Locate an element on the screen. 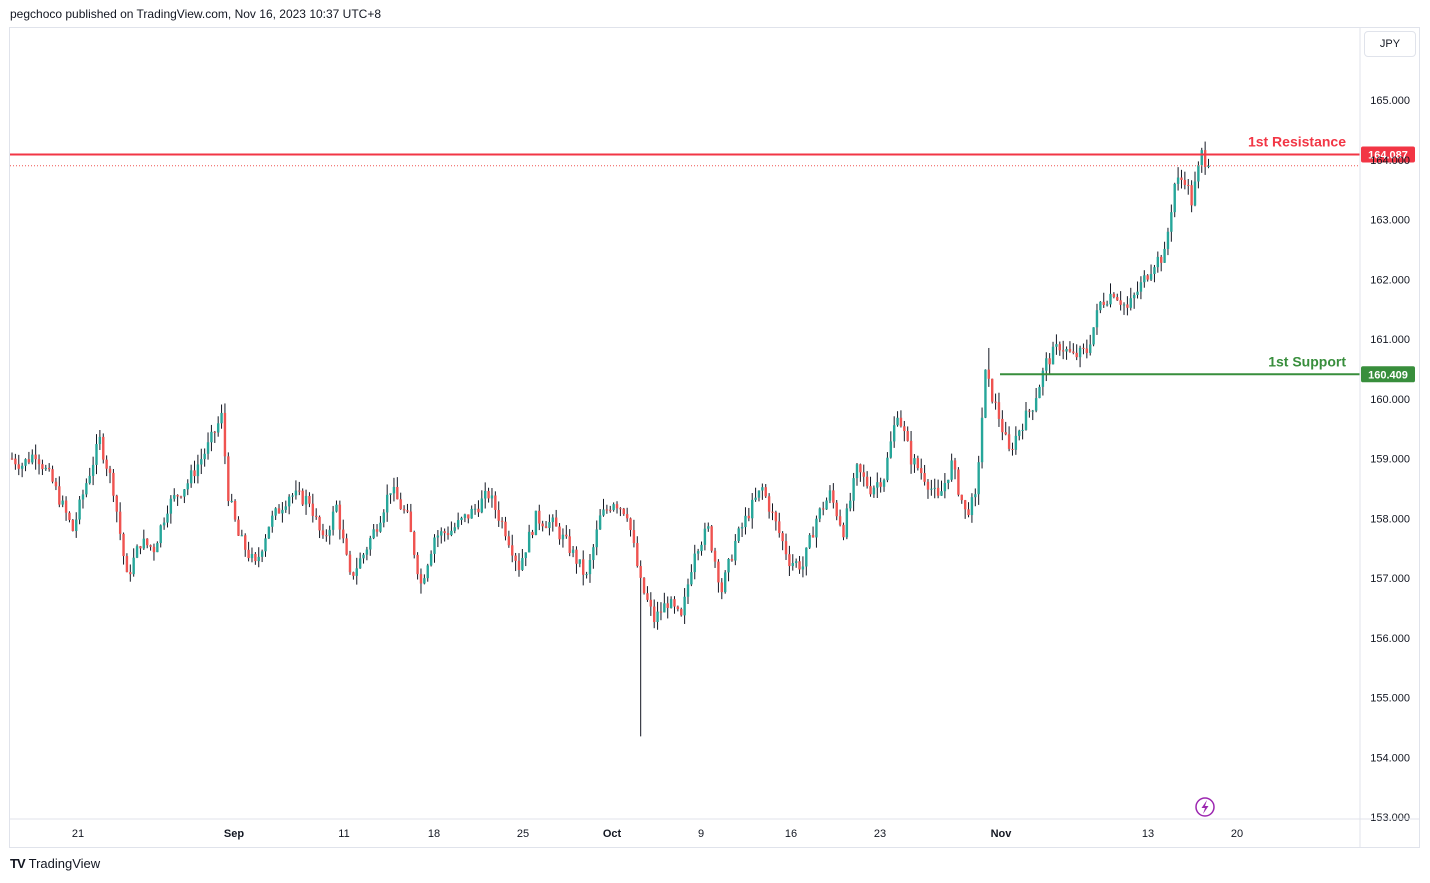 The height and width of the screenshot is (883, 1430). currency-selector: JPY is located at coordinates (1390, 44).